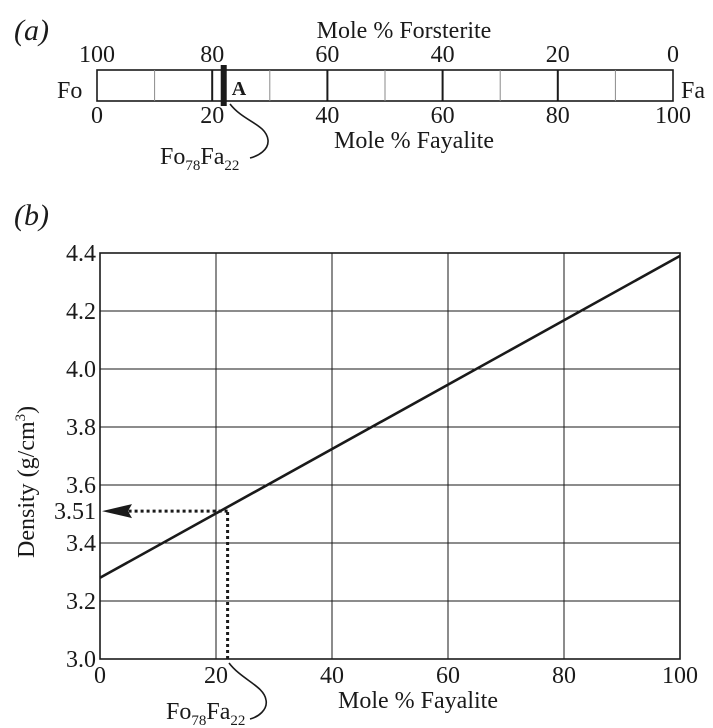 The height and width of the screenshot is (728, 713). Describe the element at coordinates (239, 89) in the screenshot. I see `marker-label: A` at that location.